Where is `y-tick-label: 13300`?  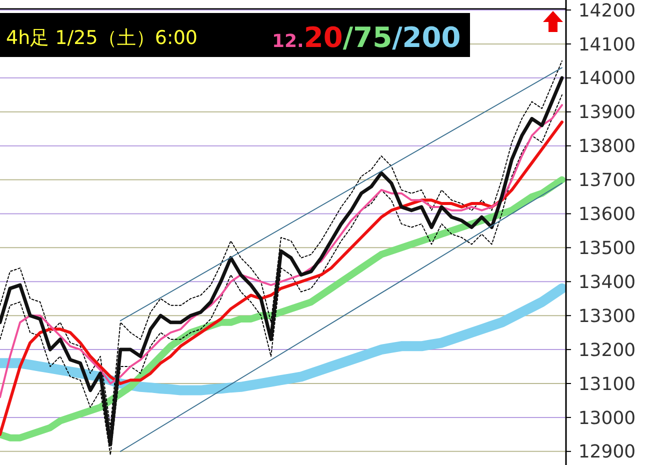 y-tick-label: 13300 is located at coordinates (607, 316).